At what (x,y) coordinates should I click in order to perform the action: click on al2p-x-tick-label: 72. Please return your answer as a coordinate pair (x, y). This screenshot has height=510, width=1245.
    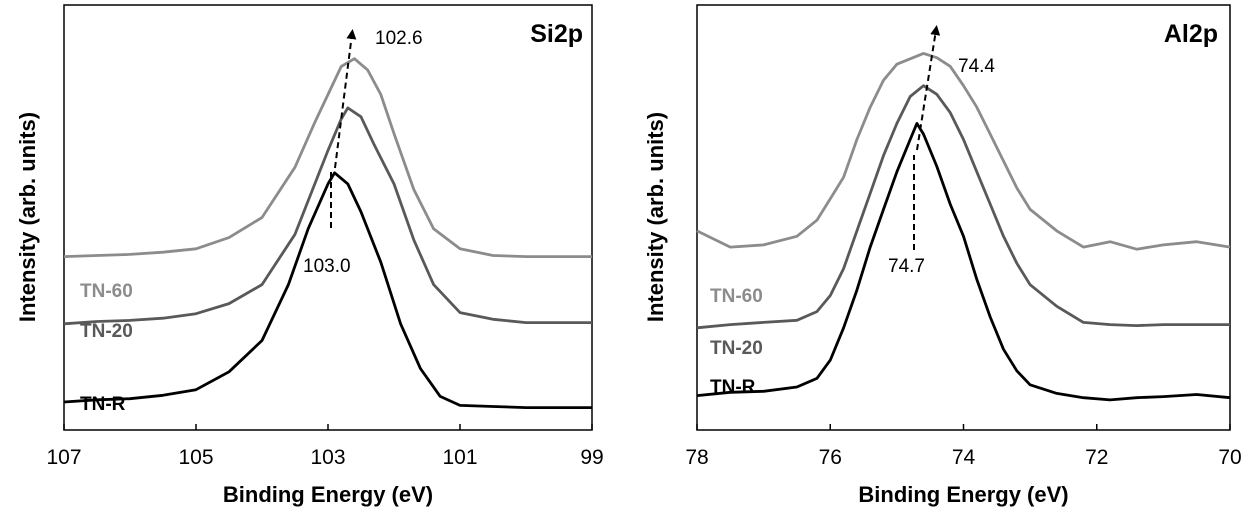
    Looking at the image, I should click on (1096, 457).